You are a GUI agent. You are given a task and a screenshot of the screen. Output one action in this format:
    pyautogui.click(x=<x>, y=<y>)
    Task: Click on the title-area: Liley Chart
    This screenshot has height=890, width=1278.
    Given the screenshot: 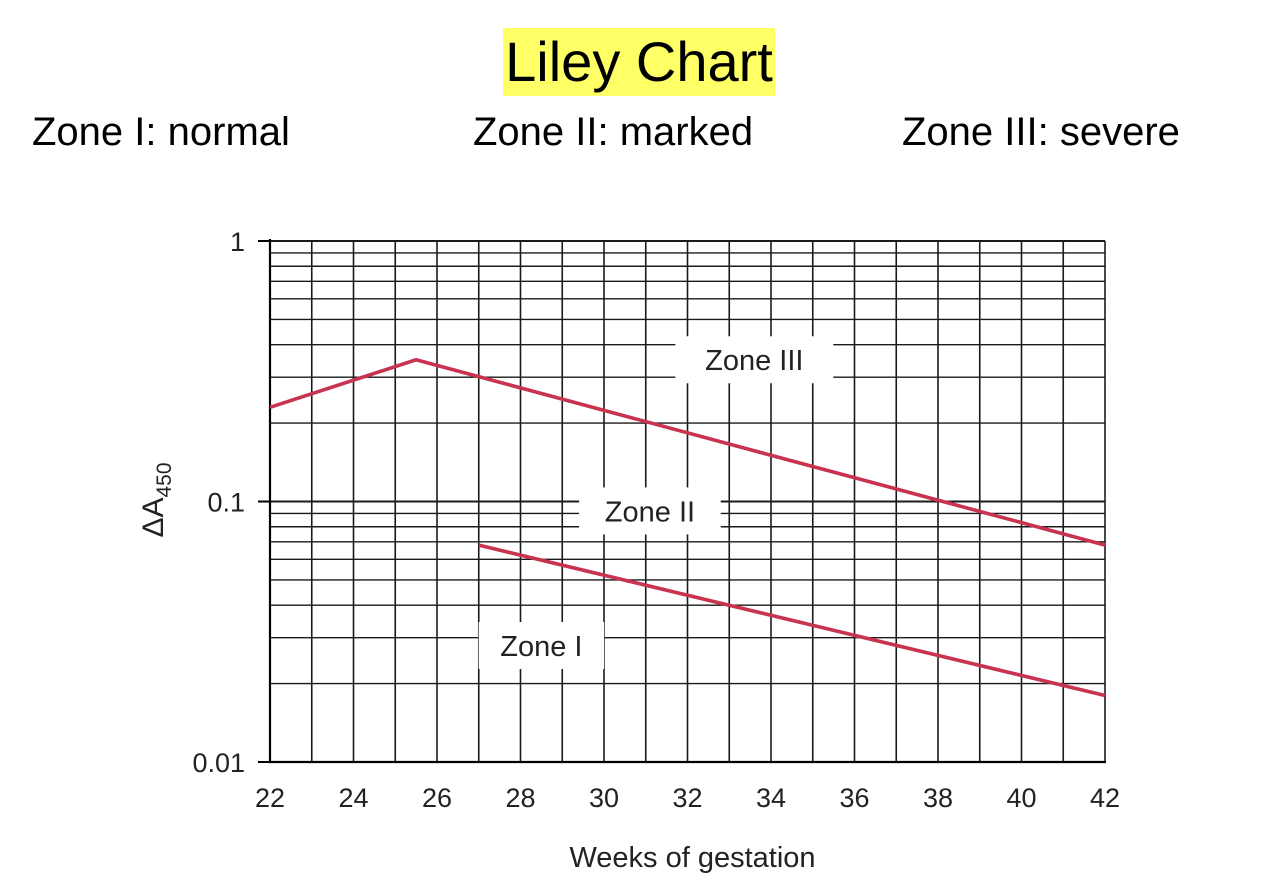 What is the action you would take?
    pyautogui.click(x=639, y=62)
    